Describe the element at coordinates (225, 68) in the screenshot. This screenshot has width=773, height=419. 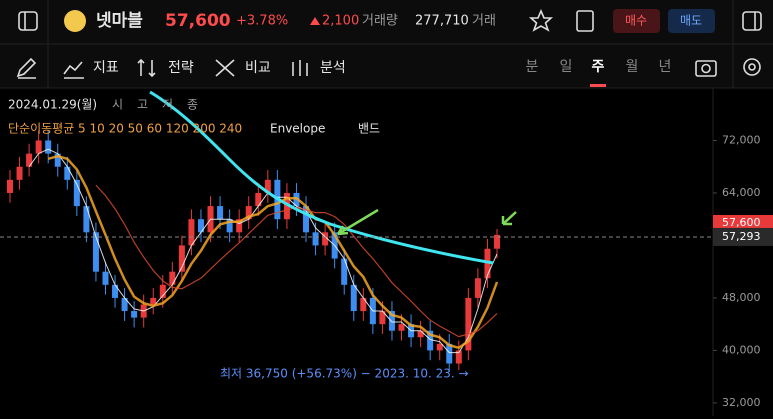
I see `compare-icon` at that location.